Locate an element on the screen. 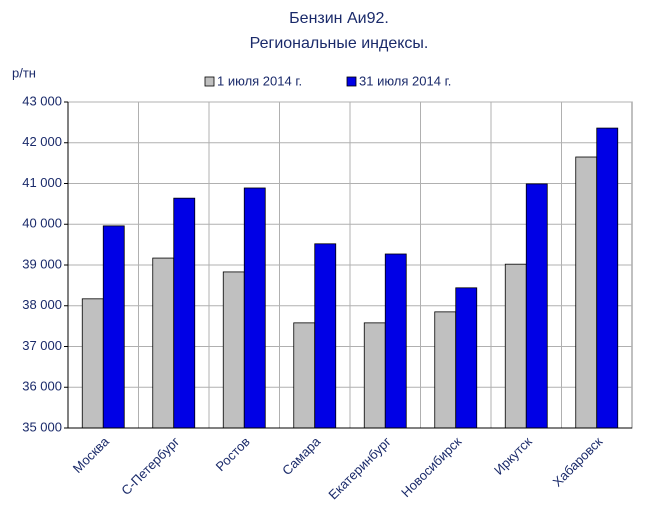 The width and height of the screenshot is (645, 518). y-tick-label: 36 000 is located at coordinates (42, 386).